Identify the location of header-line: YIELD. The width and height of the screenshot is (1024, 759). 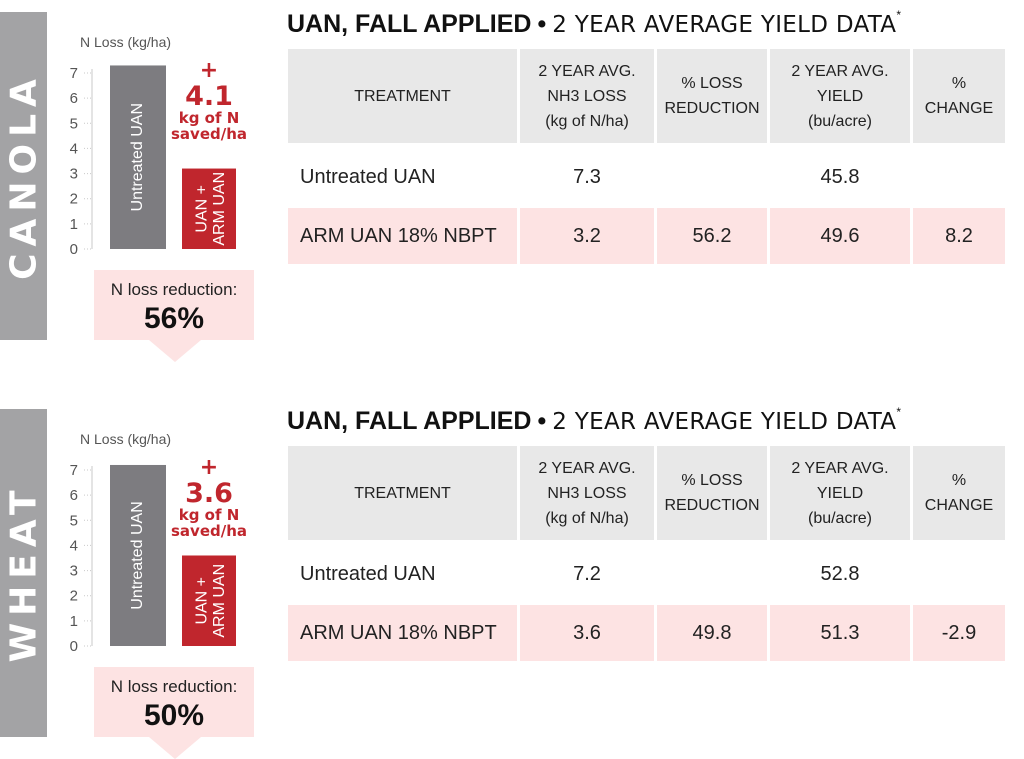
(840, 493).